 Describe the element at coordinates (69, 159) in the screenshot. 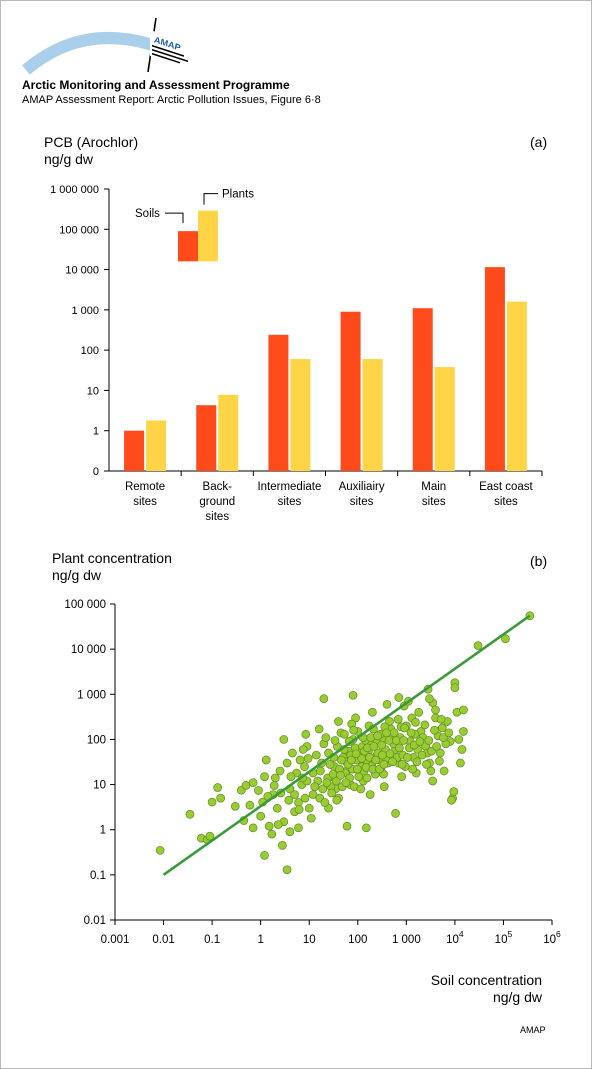

I see `chart-a-ylabel-line2: ng/g dw` at that location.